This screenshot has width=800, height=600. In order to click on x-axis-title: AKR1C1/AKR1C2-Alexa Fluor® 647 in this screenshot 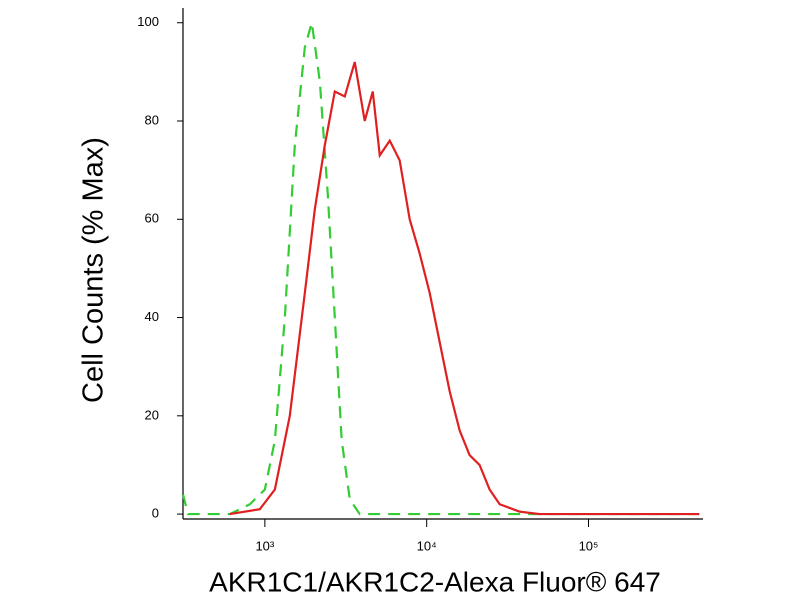, I will do `click(435, 581)`.